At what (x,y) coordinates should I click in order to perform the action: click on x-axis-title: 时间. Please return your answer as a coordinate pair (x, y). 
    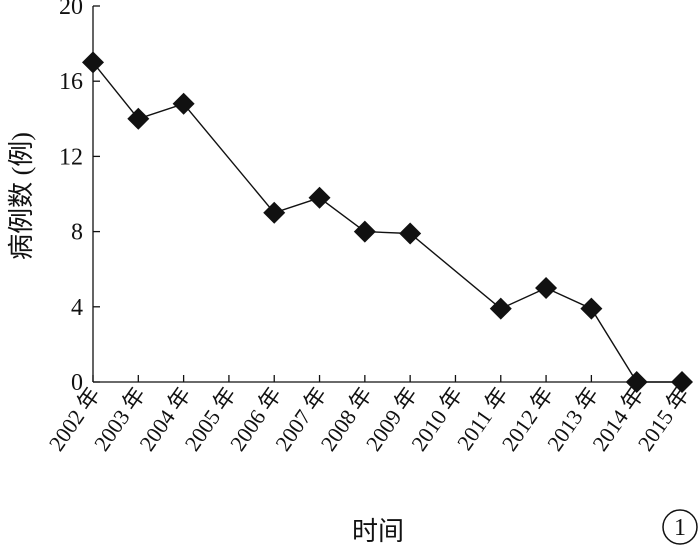
    Looking at the image, I should click on (378, 531).